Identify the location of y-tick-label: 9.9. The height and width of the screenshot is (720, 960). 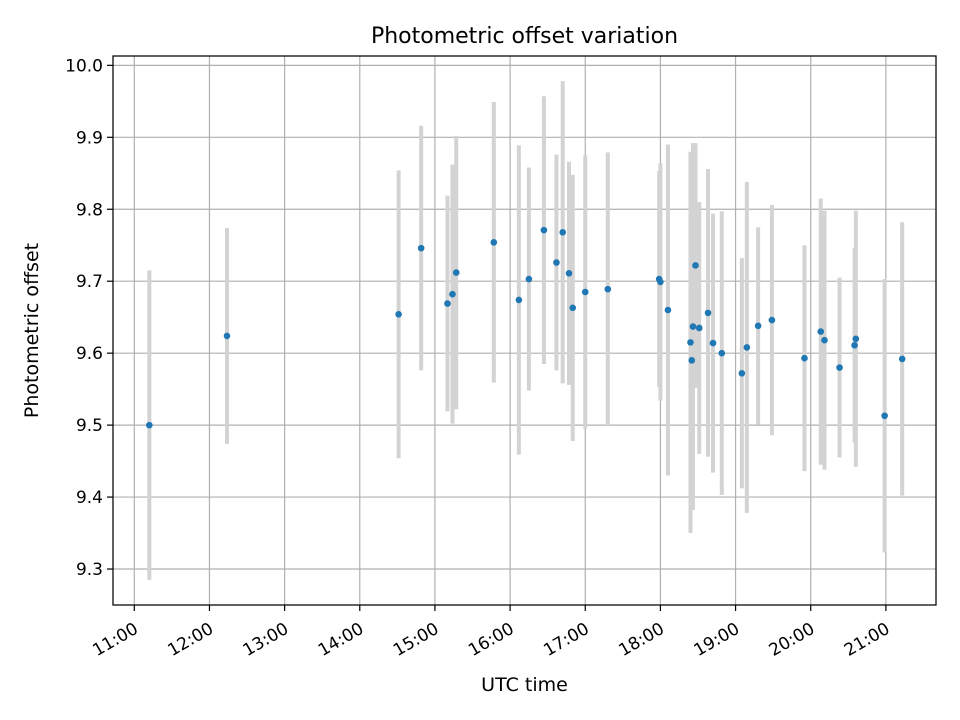
(89, 138).